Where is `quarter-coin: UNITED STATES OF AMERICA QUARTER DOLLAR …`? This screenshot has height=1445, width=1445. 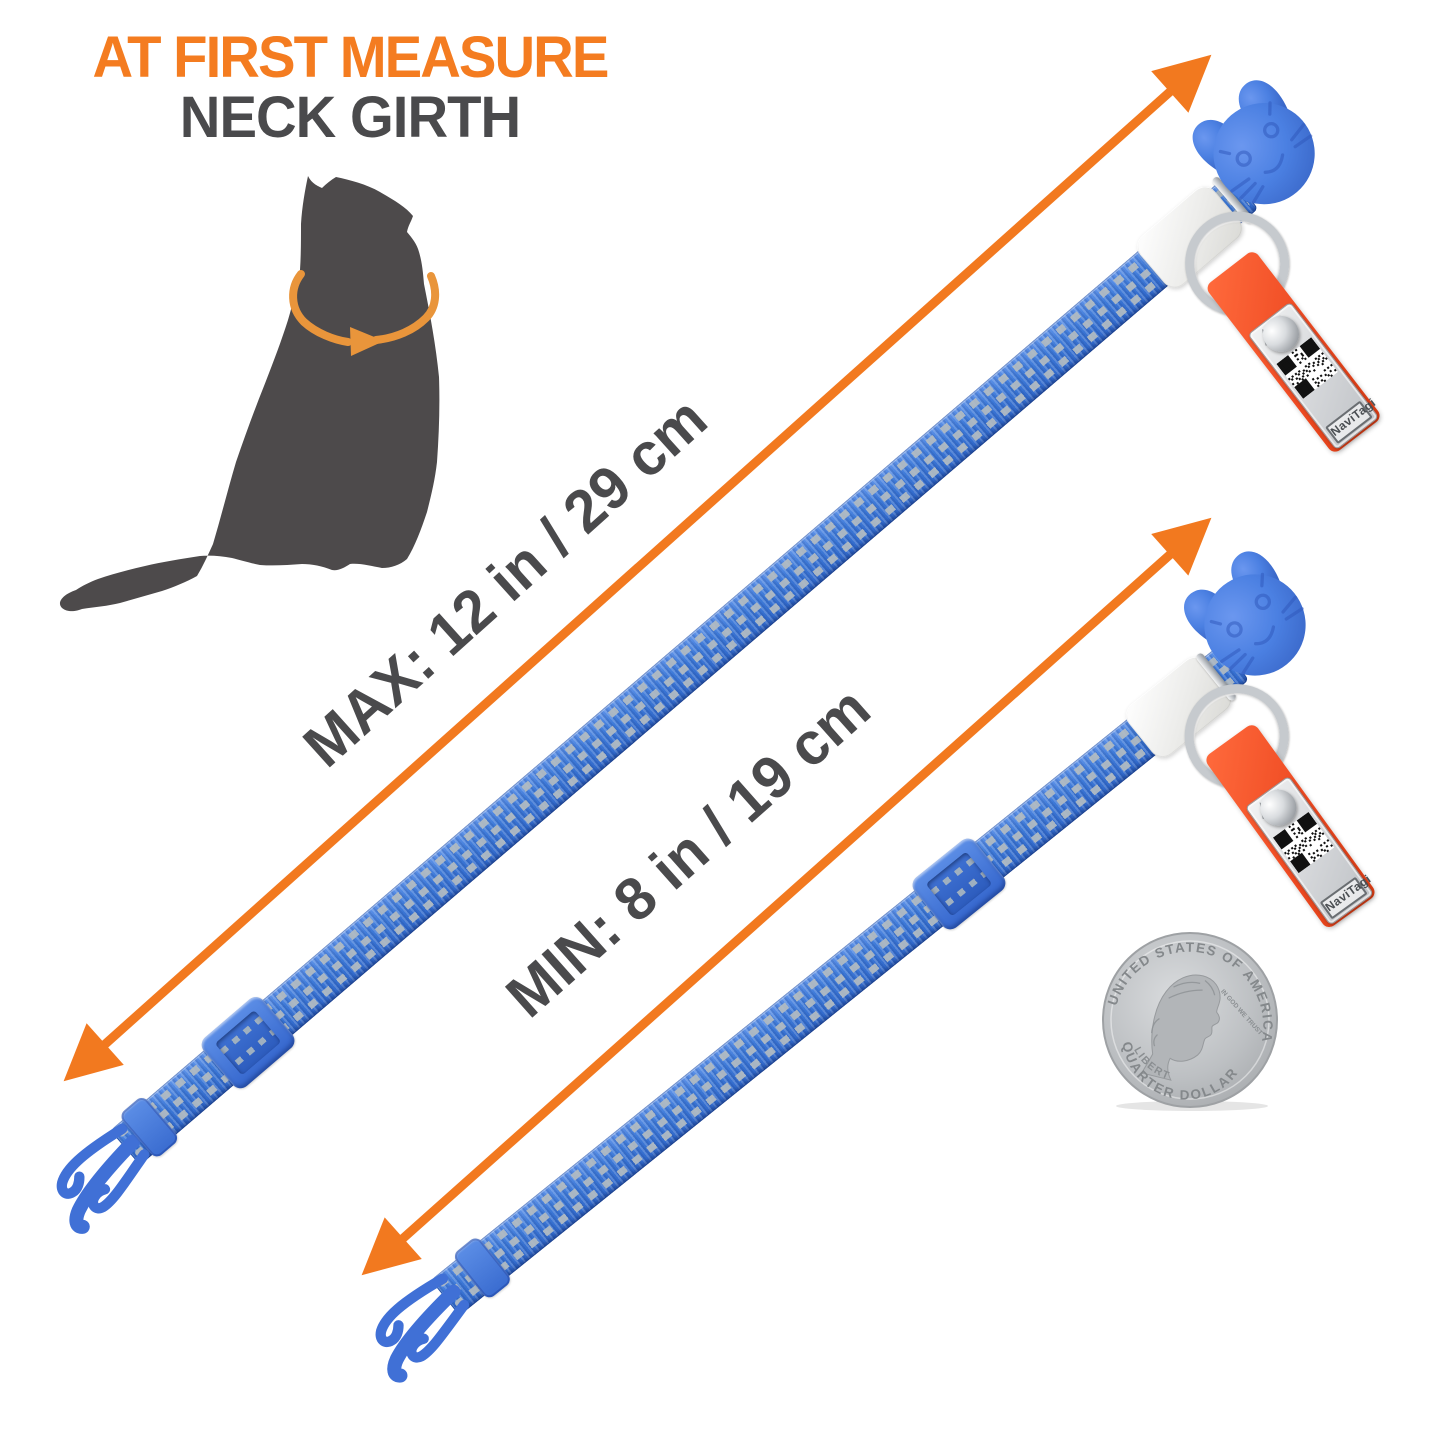
quarter-coin: UNITED STATES OF AMERICA QUARTER DOLLAR … is located at coordinates (1190, 1022).